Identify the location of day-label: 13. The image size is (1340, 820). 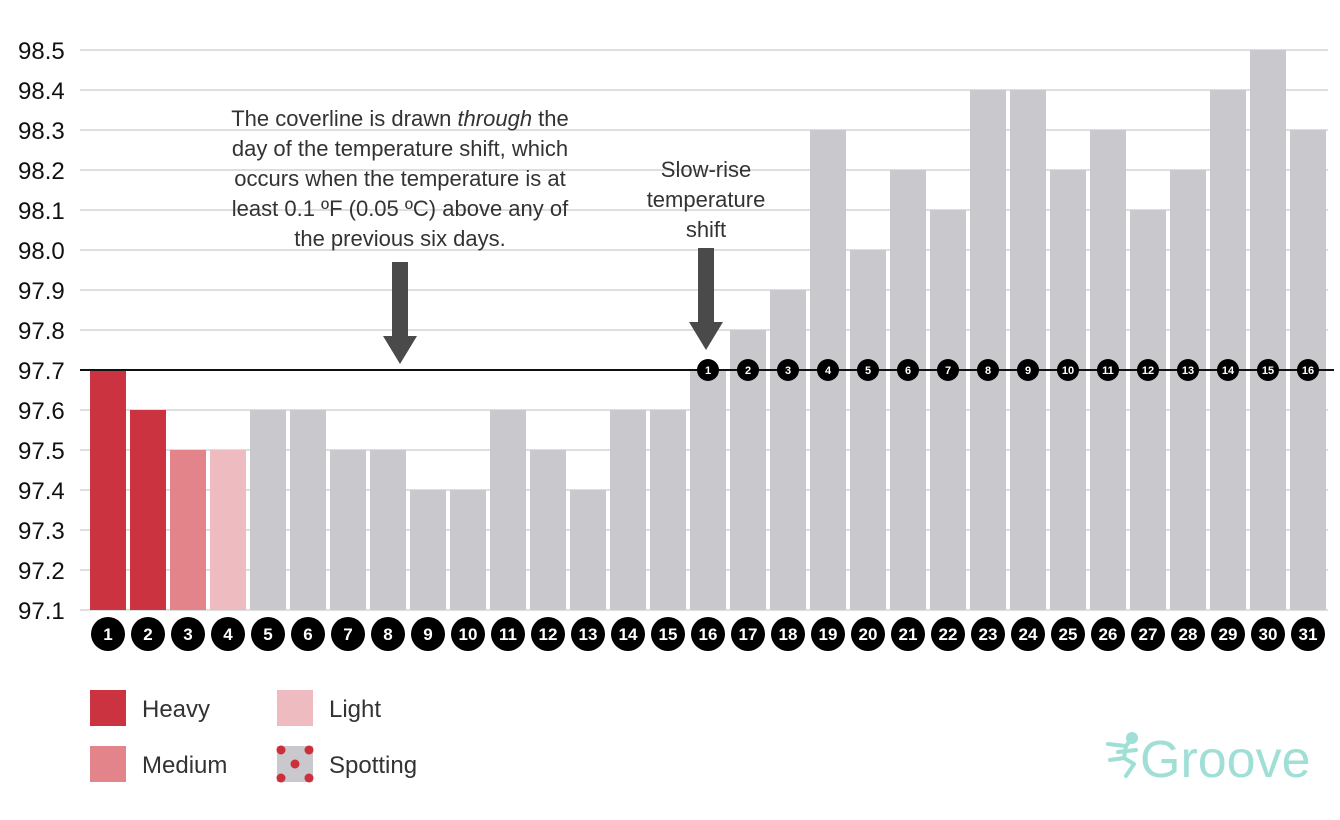
(588, 634).